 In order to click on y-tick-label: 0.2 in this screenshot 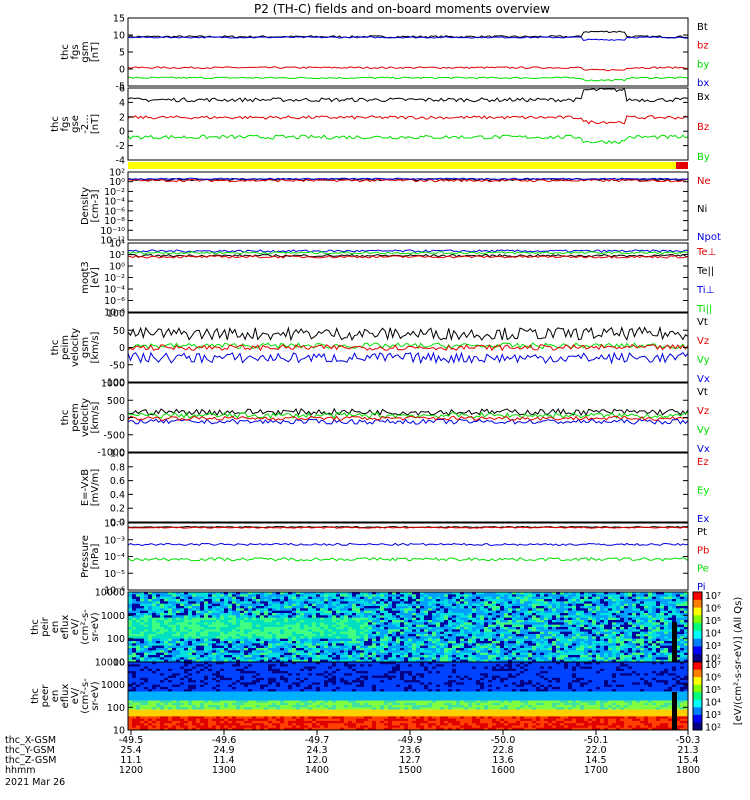, I will do `click(117, 509)`.